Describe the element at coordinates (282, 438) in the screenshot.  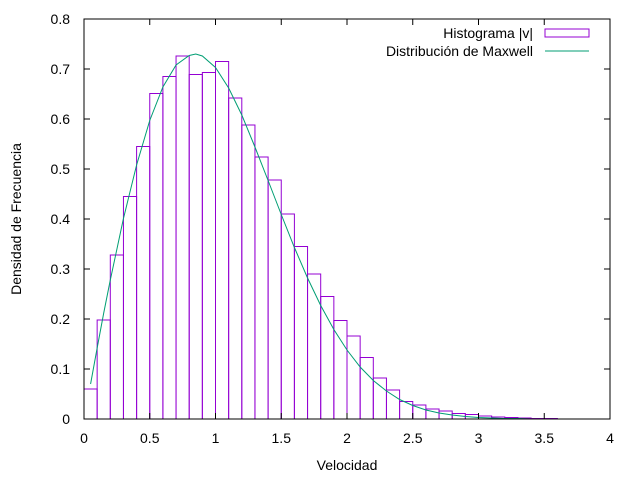
I see `x-tick-label: 1.5` at that location.